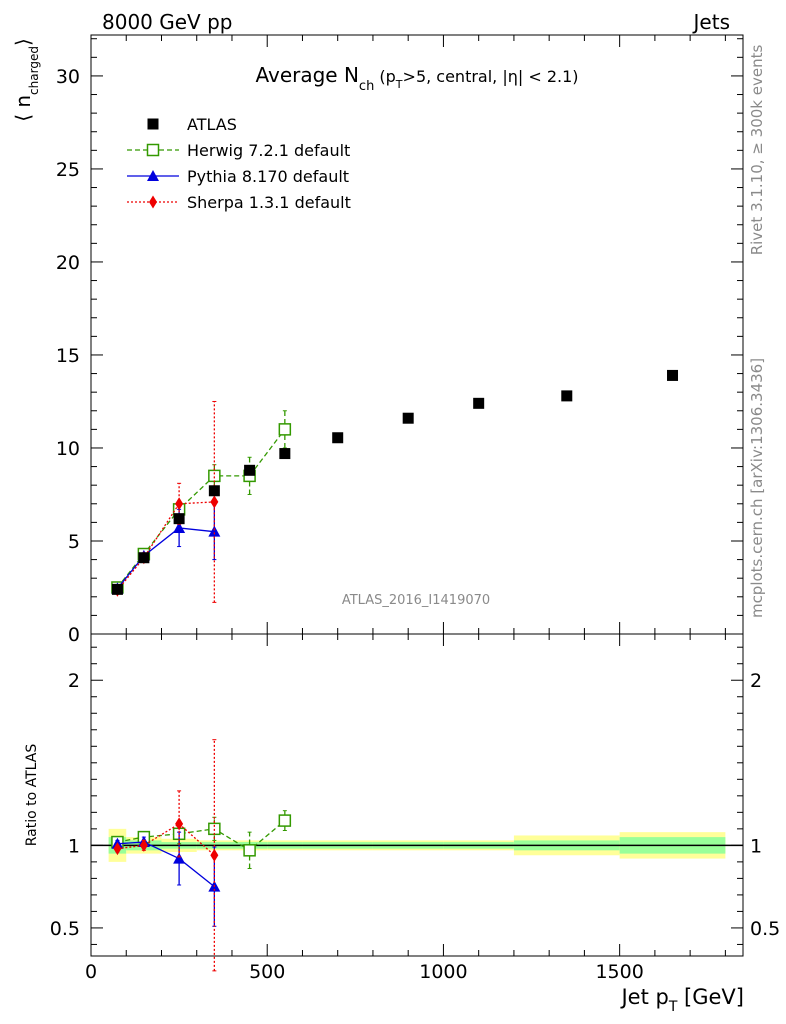 The width and height of the screenshot is (786, 1024). What do you see at coordinates (74, 635) in the screenshot?
I see `y-tick-label: 0` at bounding box center [74, 635].